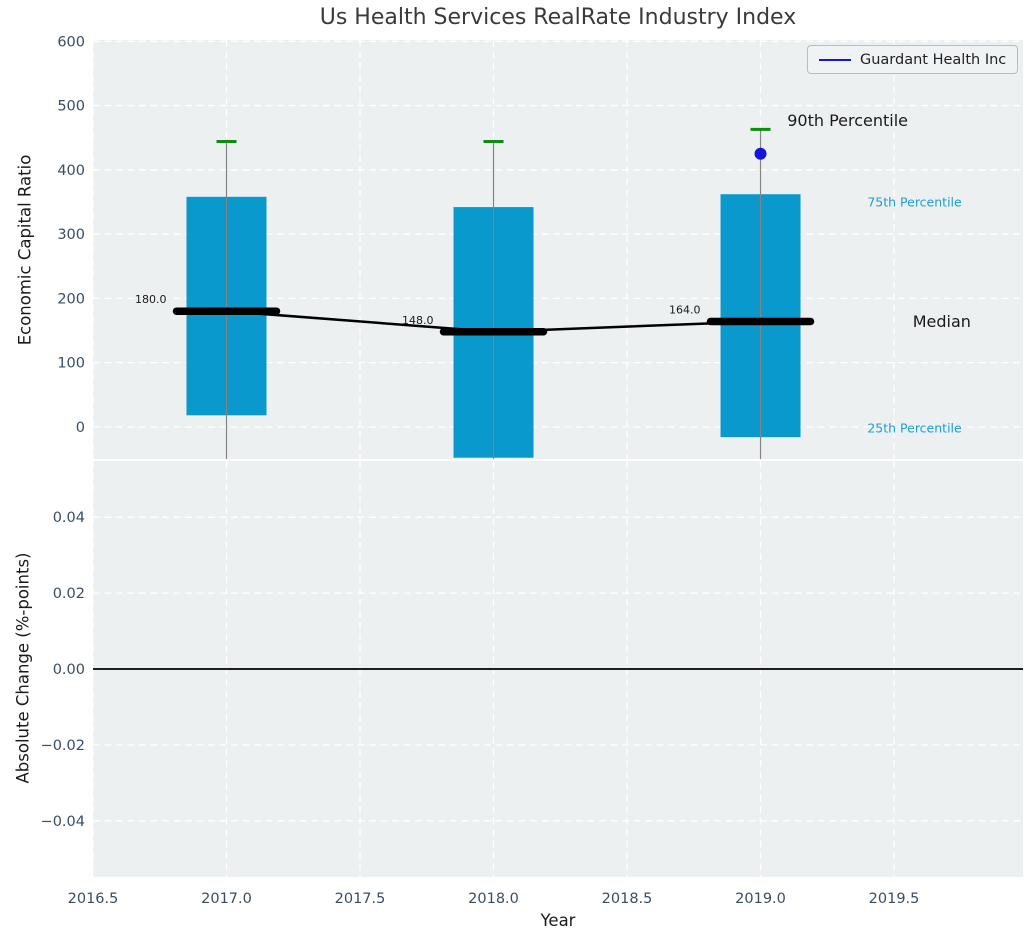  I want to click on annotation-median: Median, so click(942, 321).